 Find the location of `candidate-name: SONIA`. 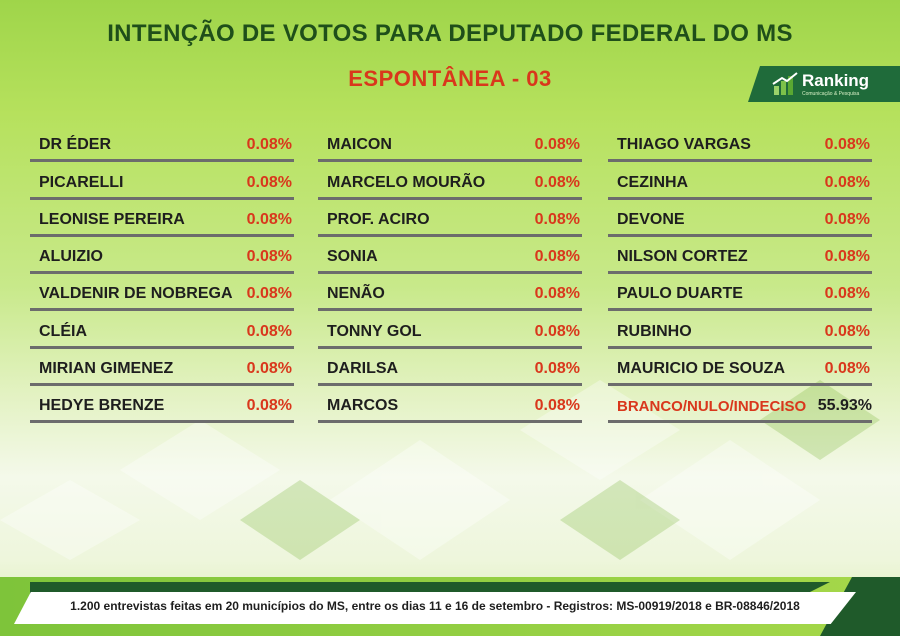

candidate-name: SONIA is located at coordinates (352, 257).